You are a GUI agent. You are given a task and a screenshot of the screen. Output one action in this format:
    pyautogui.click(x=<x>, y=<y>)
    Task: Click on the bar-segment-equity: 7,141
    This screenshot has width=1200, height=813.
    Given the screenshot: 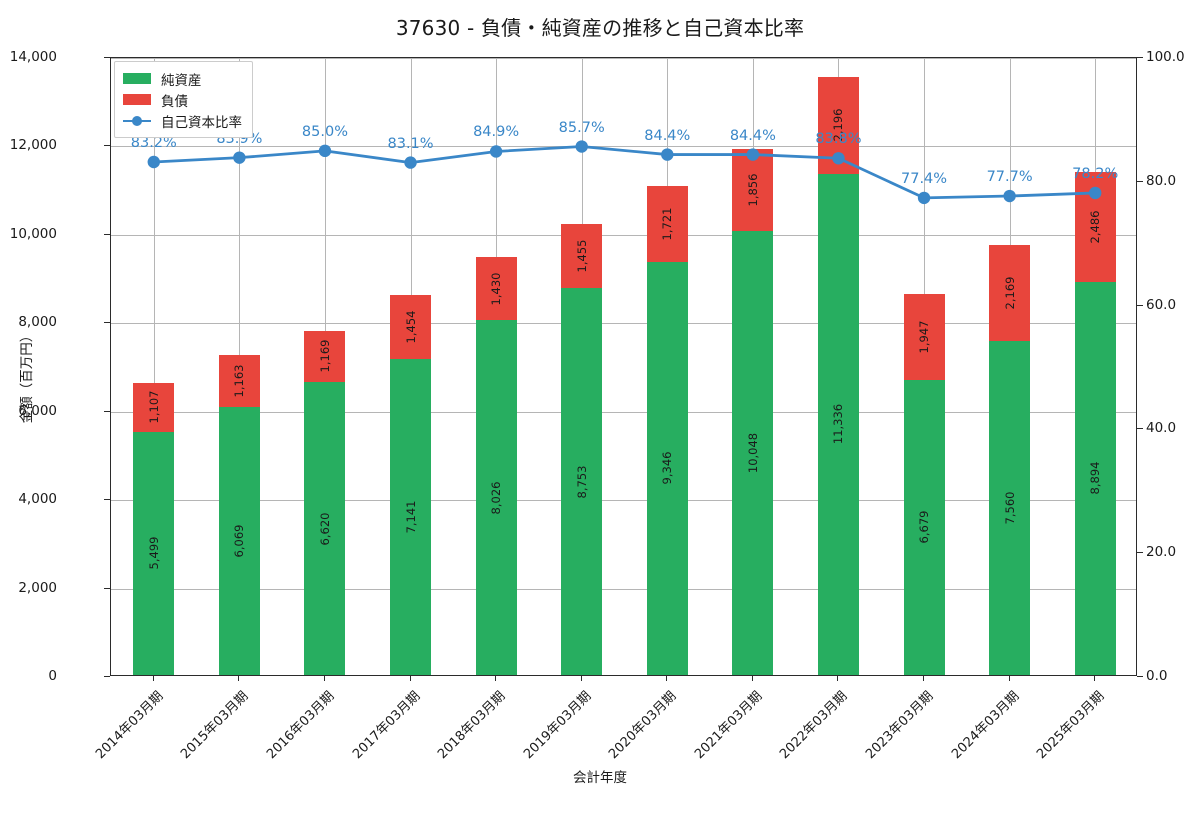 What is the action you would take?
    pyautogui.click(x=411, y=517)
    